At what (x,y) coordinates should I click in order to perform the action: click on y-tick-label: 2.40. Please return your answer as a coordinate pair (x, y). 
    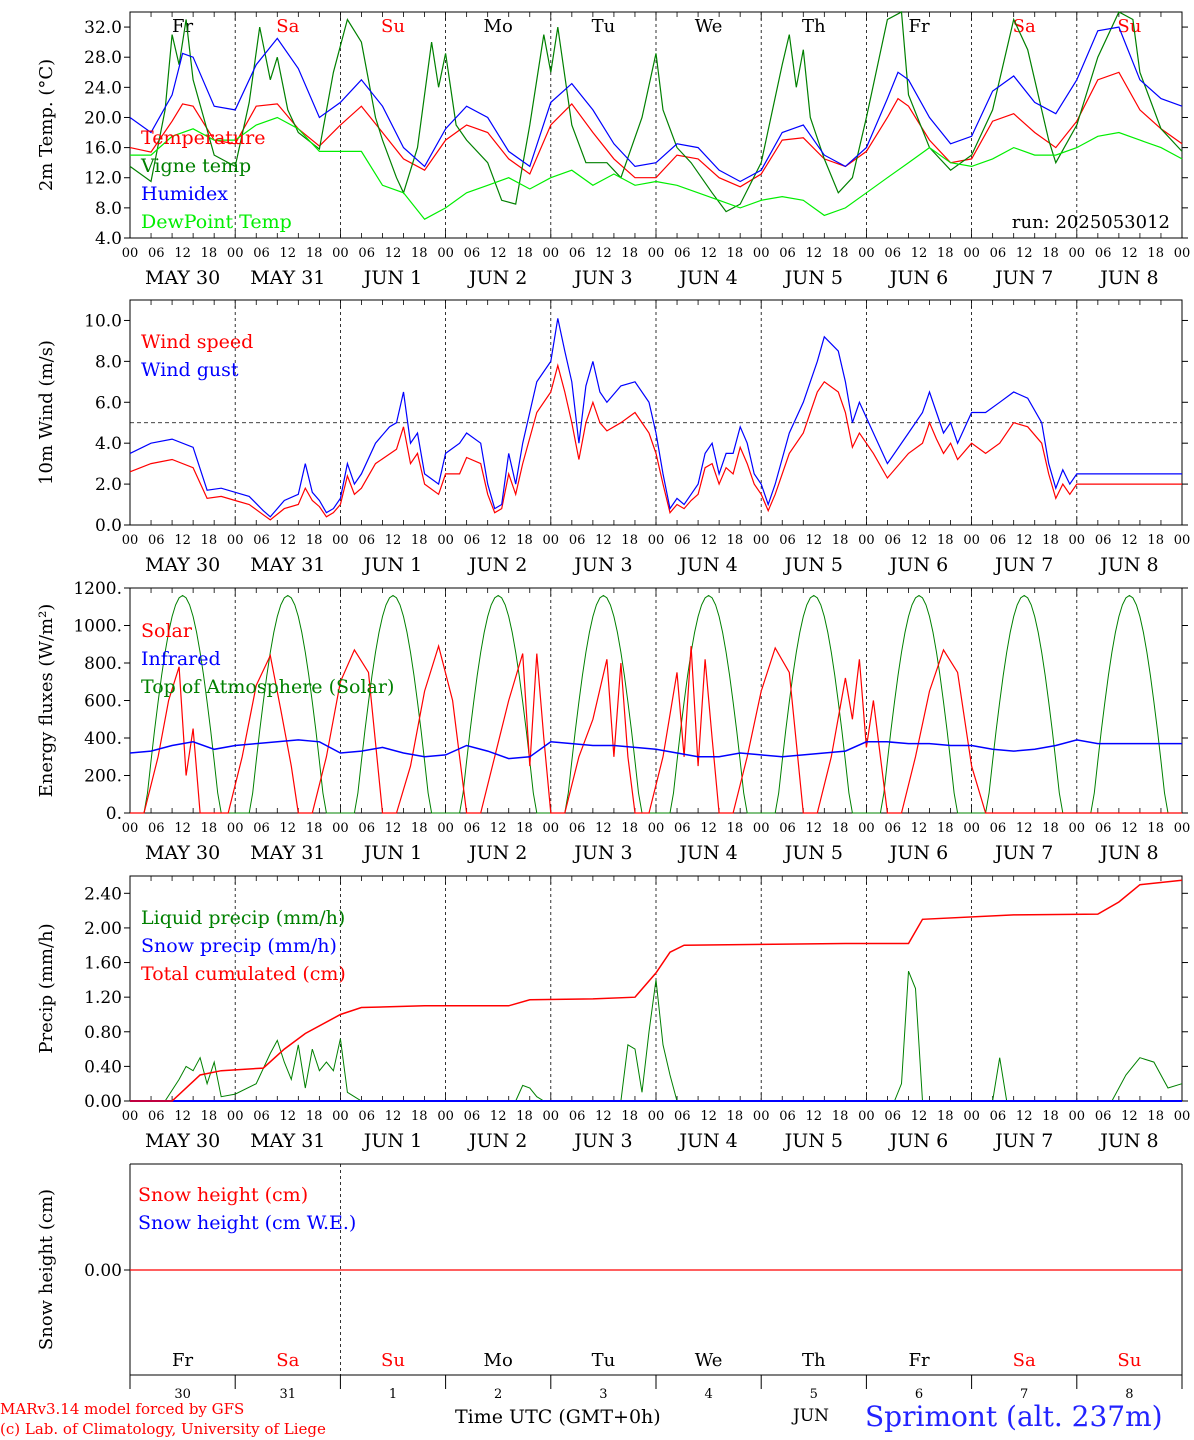
    Looking at the image, I should click on (103, 894).